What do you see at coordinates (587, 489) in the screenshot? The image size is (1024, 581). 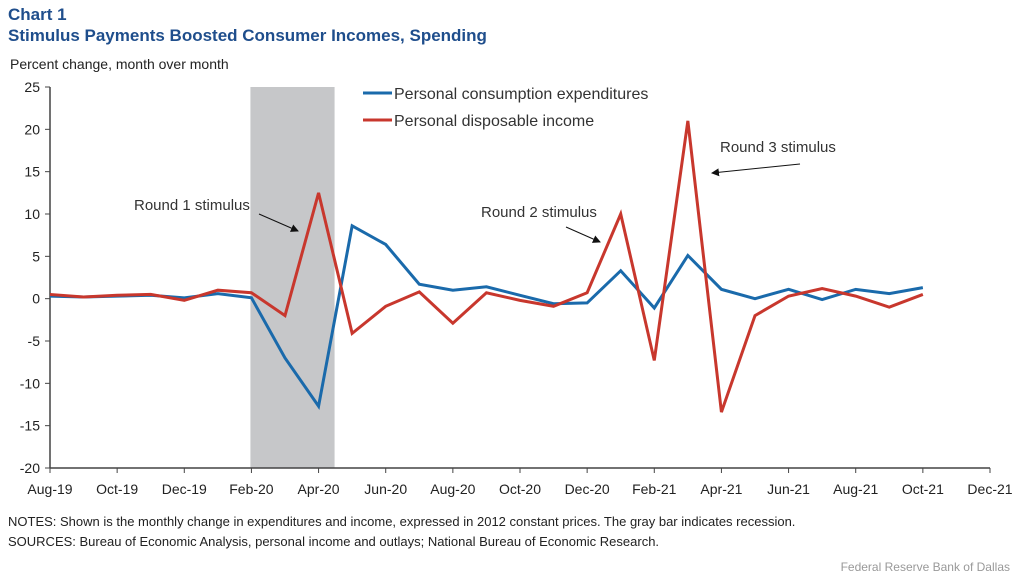 I see `x-tick-label: Dec-20` at bounding box center [587, 489].